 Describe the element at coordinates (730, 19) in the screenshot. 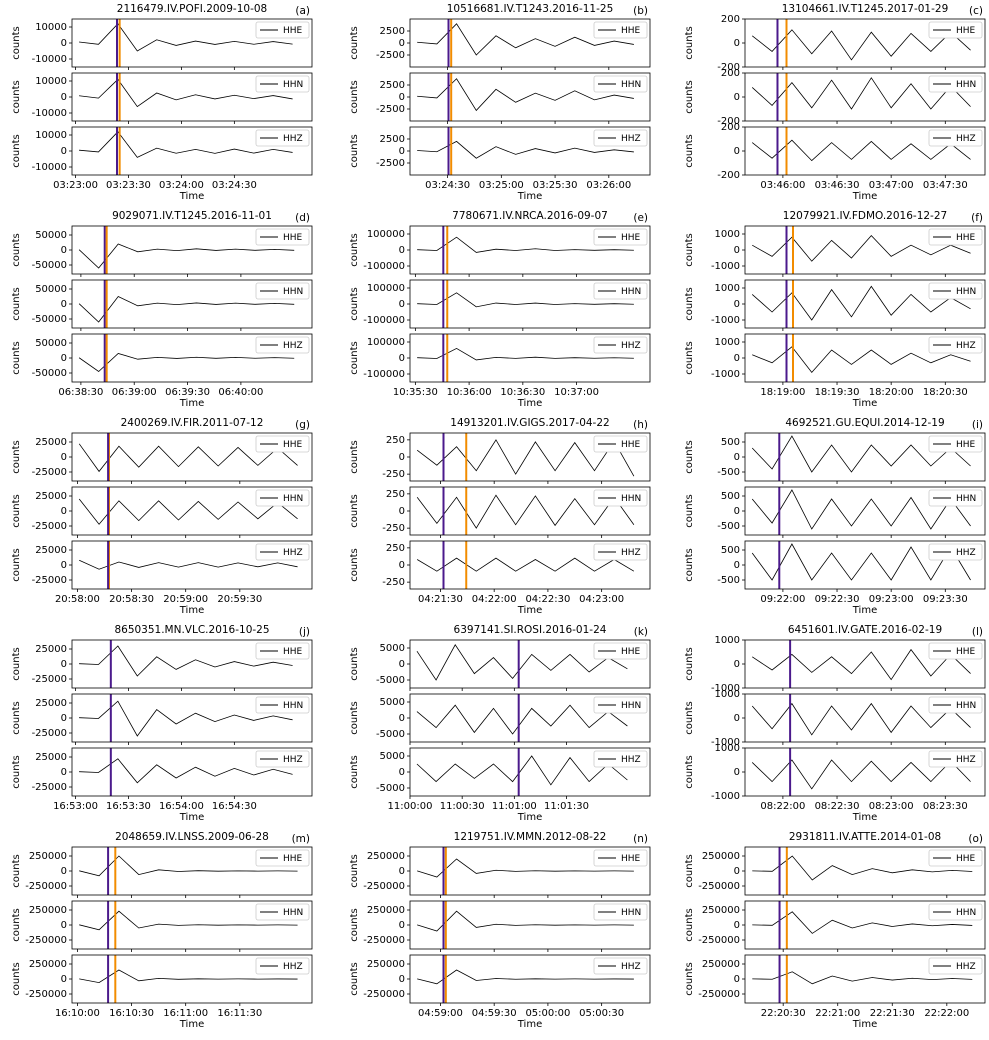

I see `y-tick-label: 200` at that location.